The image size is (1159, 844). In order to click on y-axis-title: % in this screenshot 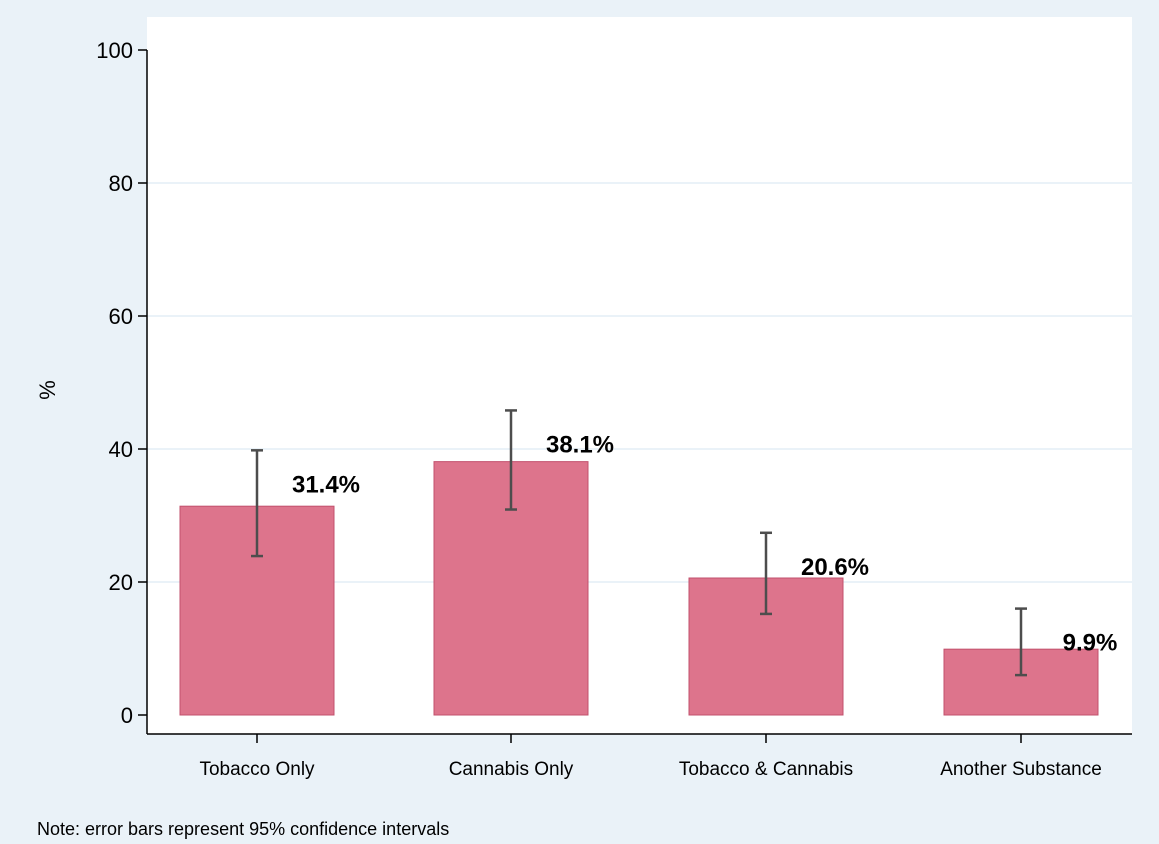, I will do `click(47, 390)`.